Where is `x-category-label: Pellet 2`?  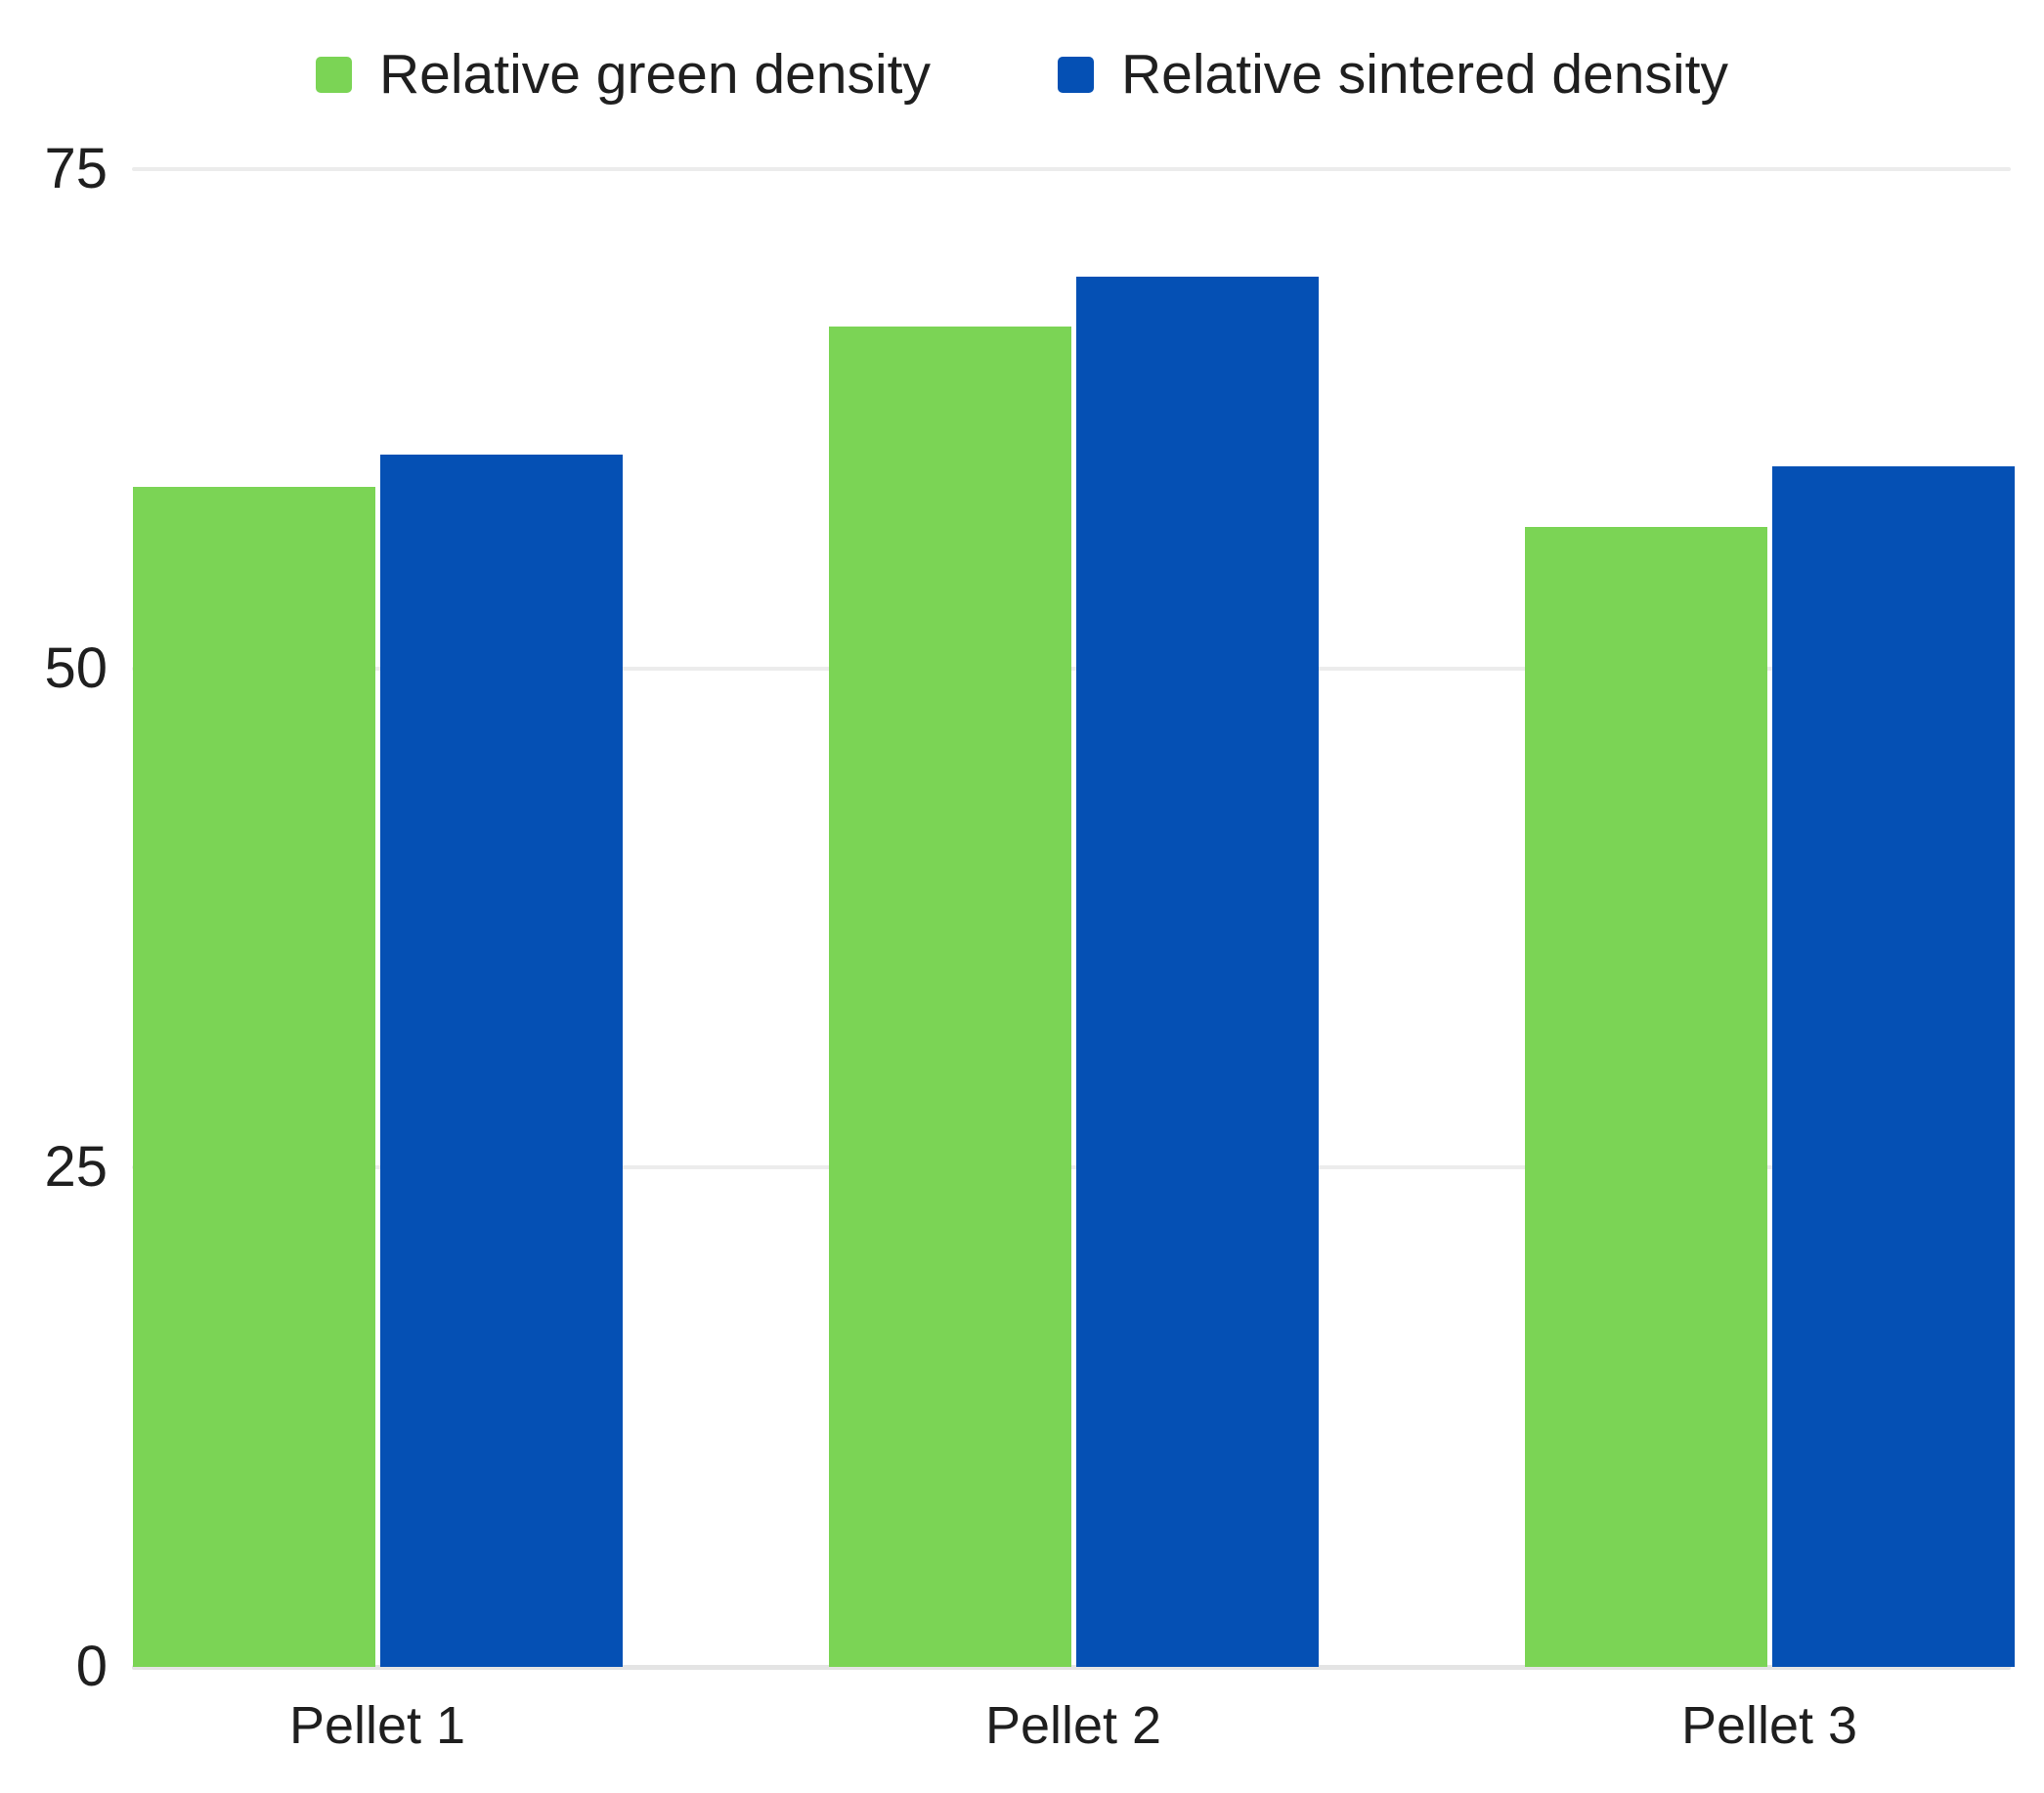
x-category-label: Pellet 2 is located at coordinates (1073, 1726).